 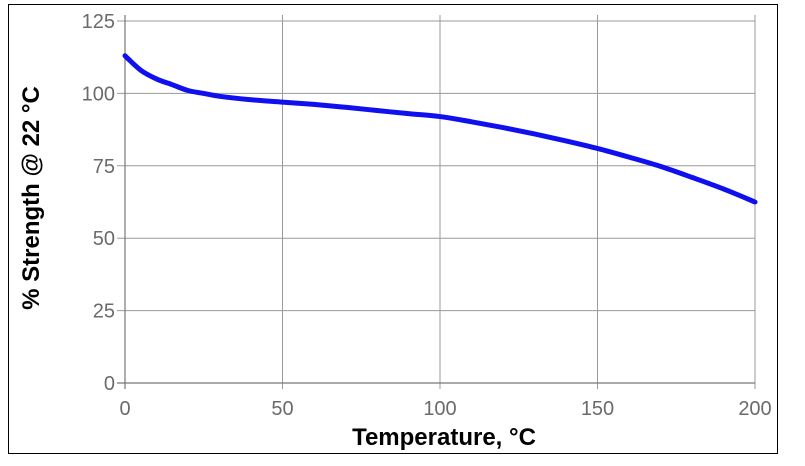 I want to click on x-tick-label: 200, so click(x=754, y=409).